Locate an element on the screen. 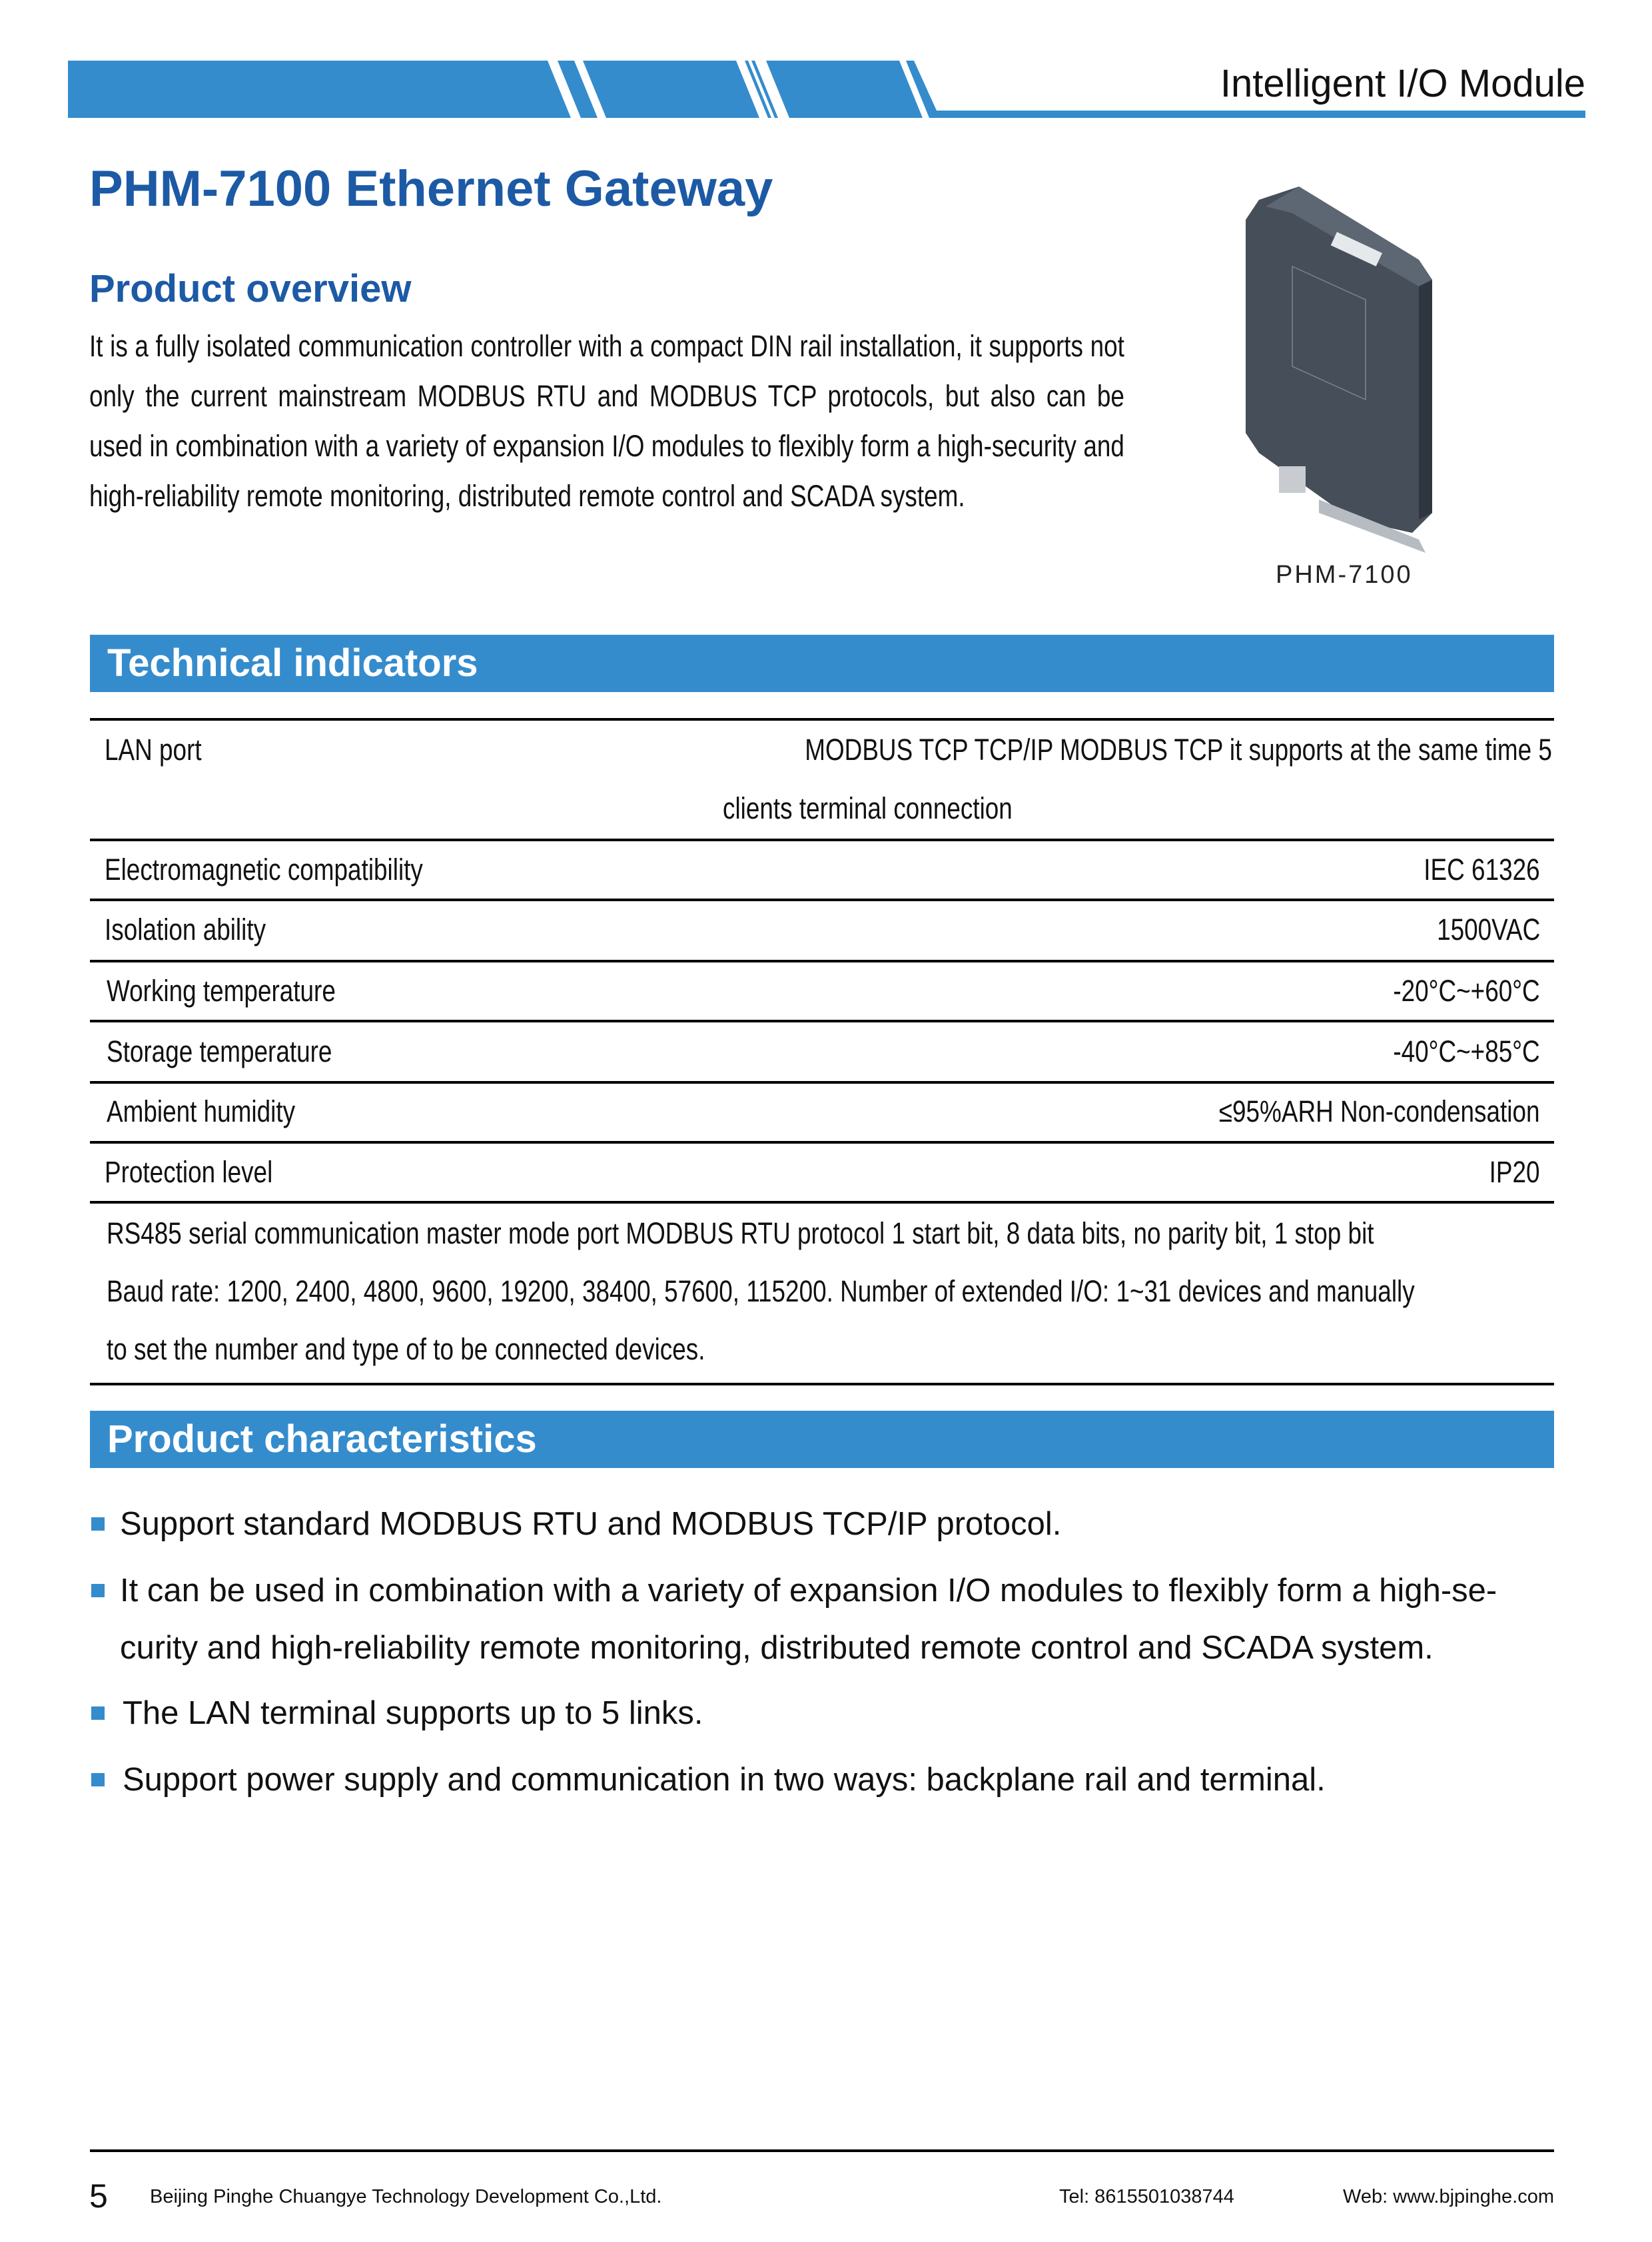 The image size is (1652, 2242). product-image is located at coordinates (1339, 370).